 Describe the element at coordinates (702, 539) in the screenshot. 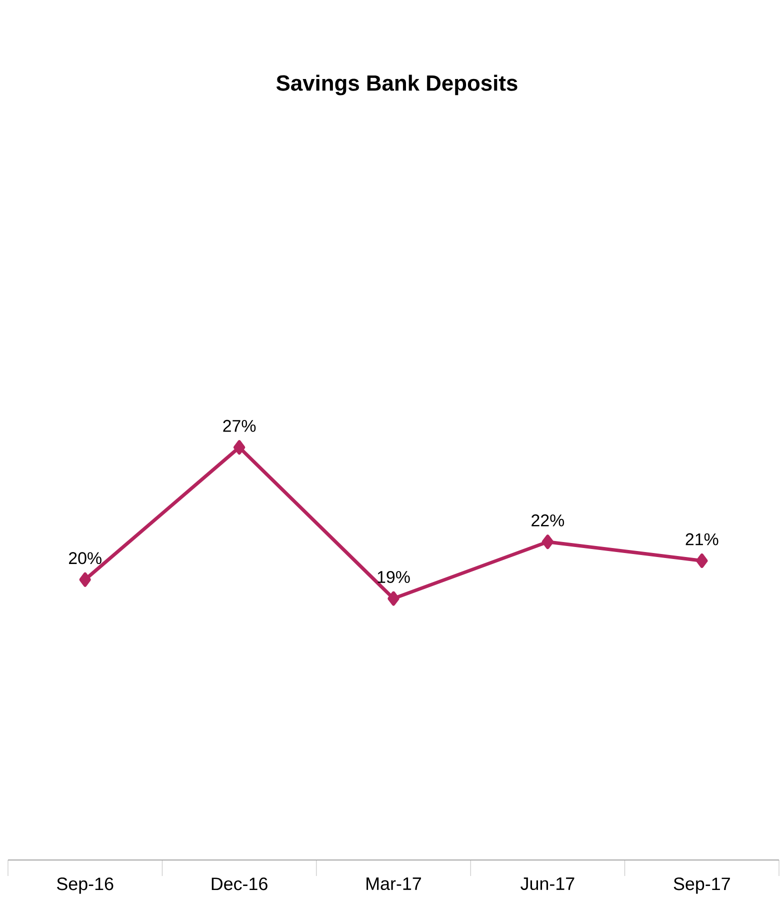

I see `data-label: 21%` at that location.